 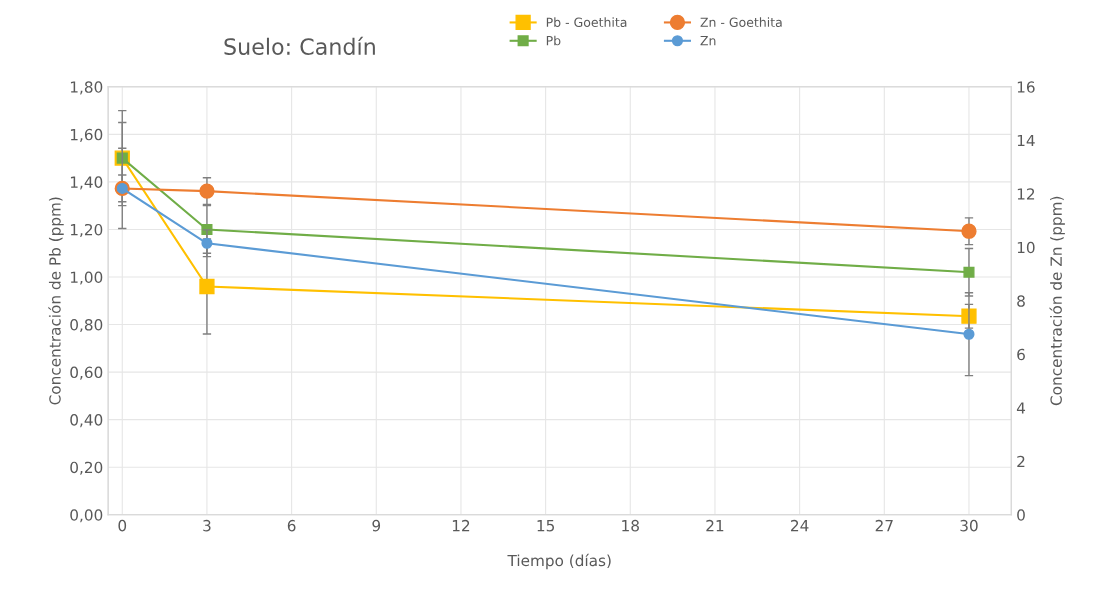 I want to click on x-tick-label: 6, so click(x=291, y=525).